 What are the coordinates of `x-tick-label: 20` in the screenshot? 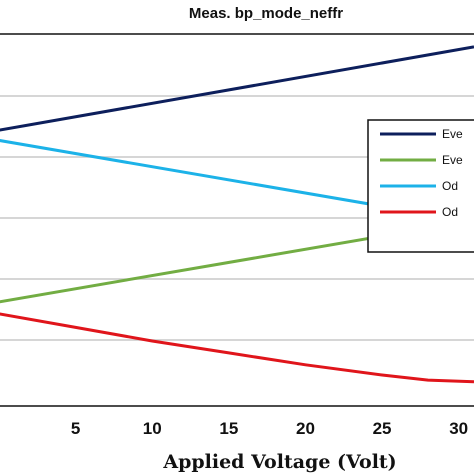 It's located at (305, 428).